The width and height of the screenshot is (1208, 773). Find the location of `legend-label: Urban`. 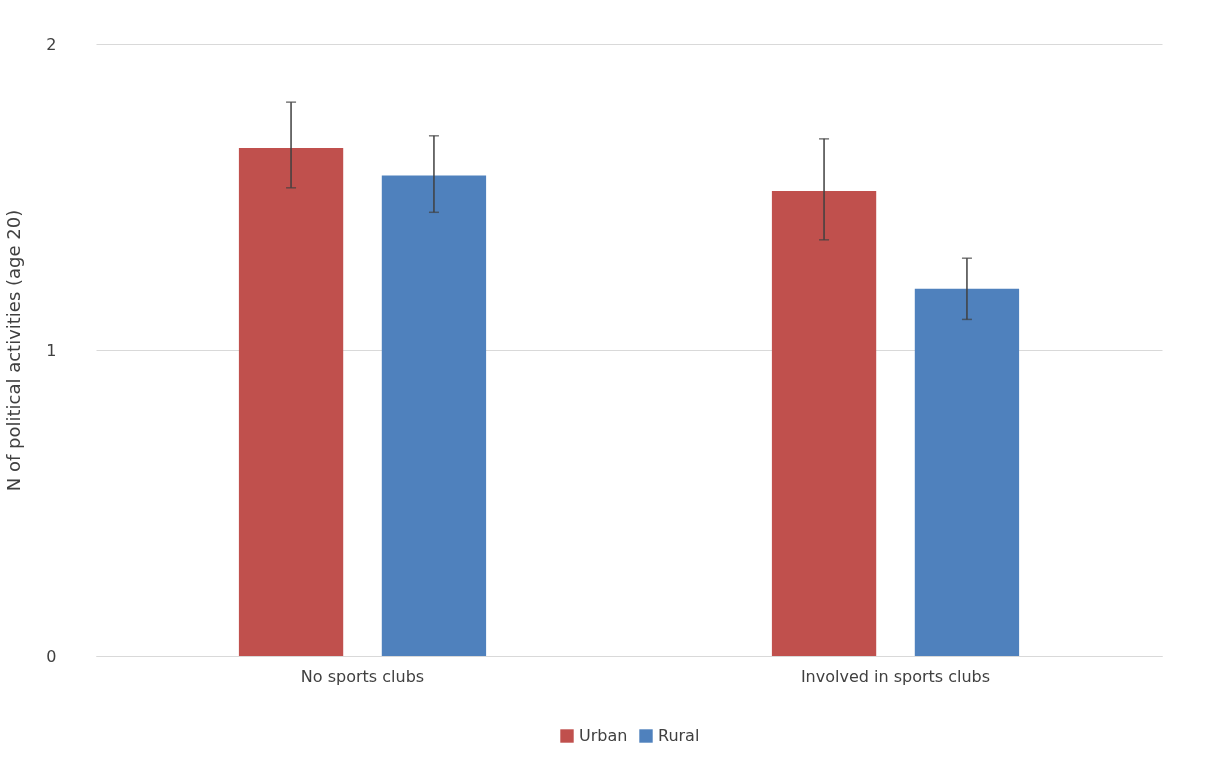

legend-label: Urban is located at coordinates (603, 735).